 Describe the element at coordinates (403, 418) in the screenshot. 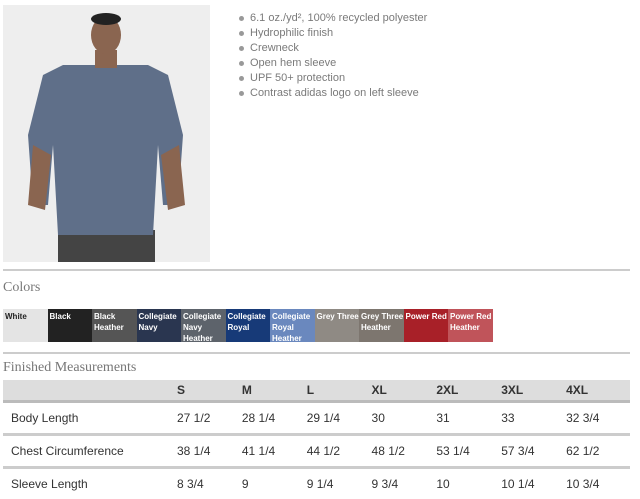

I see `measurement-cell: 30` at that location.